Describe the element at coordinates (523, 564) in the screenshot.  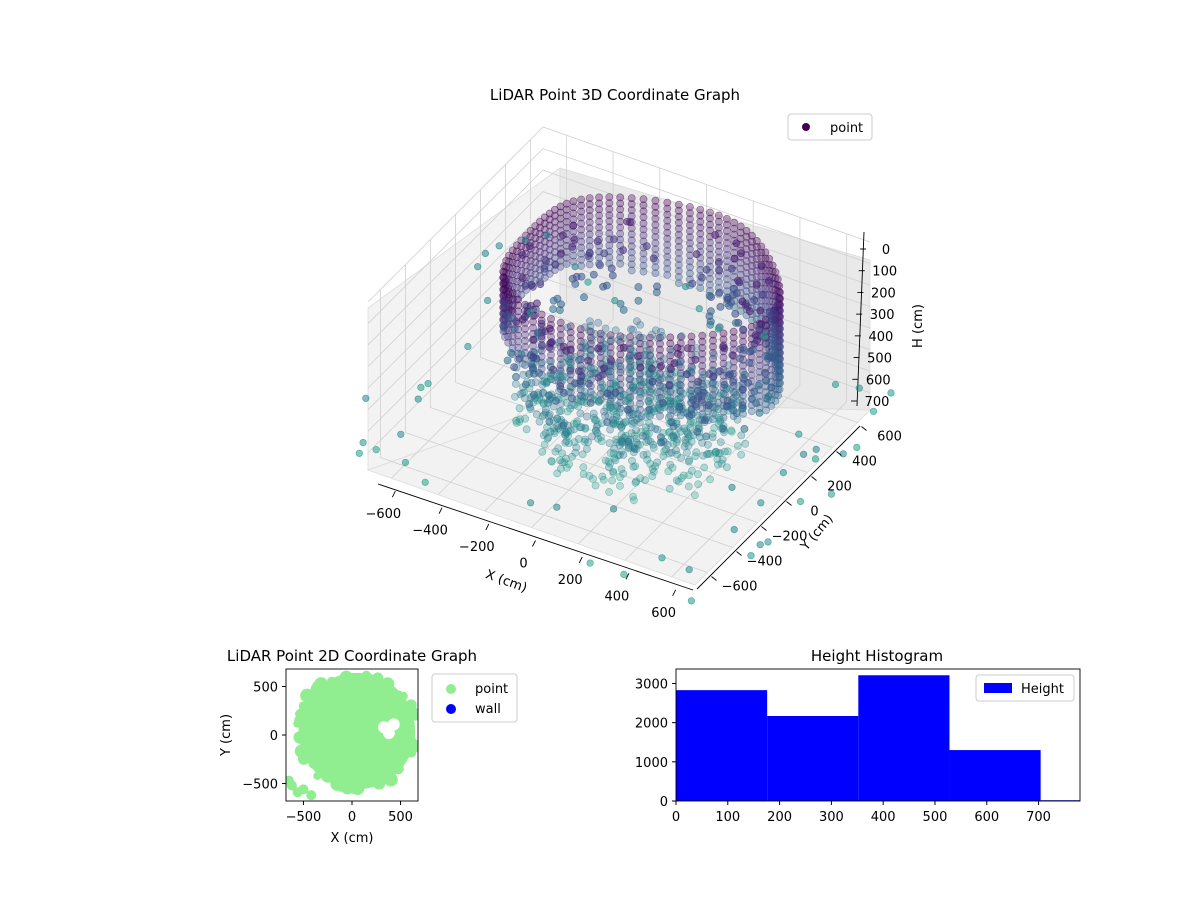
I see `x-tick-label-3d: 0` at that location.